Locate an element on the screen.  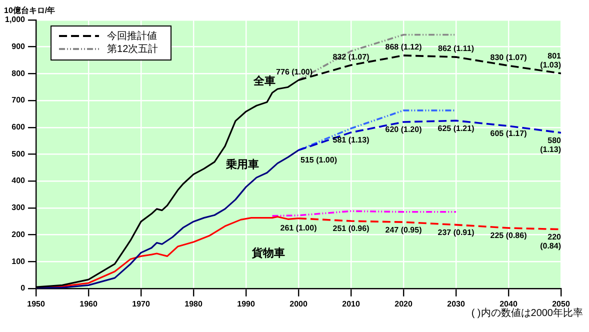
x-tick-label: 2000 is located at coordinates (299, 303).